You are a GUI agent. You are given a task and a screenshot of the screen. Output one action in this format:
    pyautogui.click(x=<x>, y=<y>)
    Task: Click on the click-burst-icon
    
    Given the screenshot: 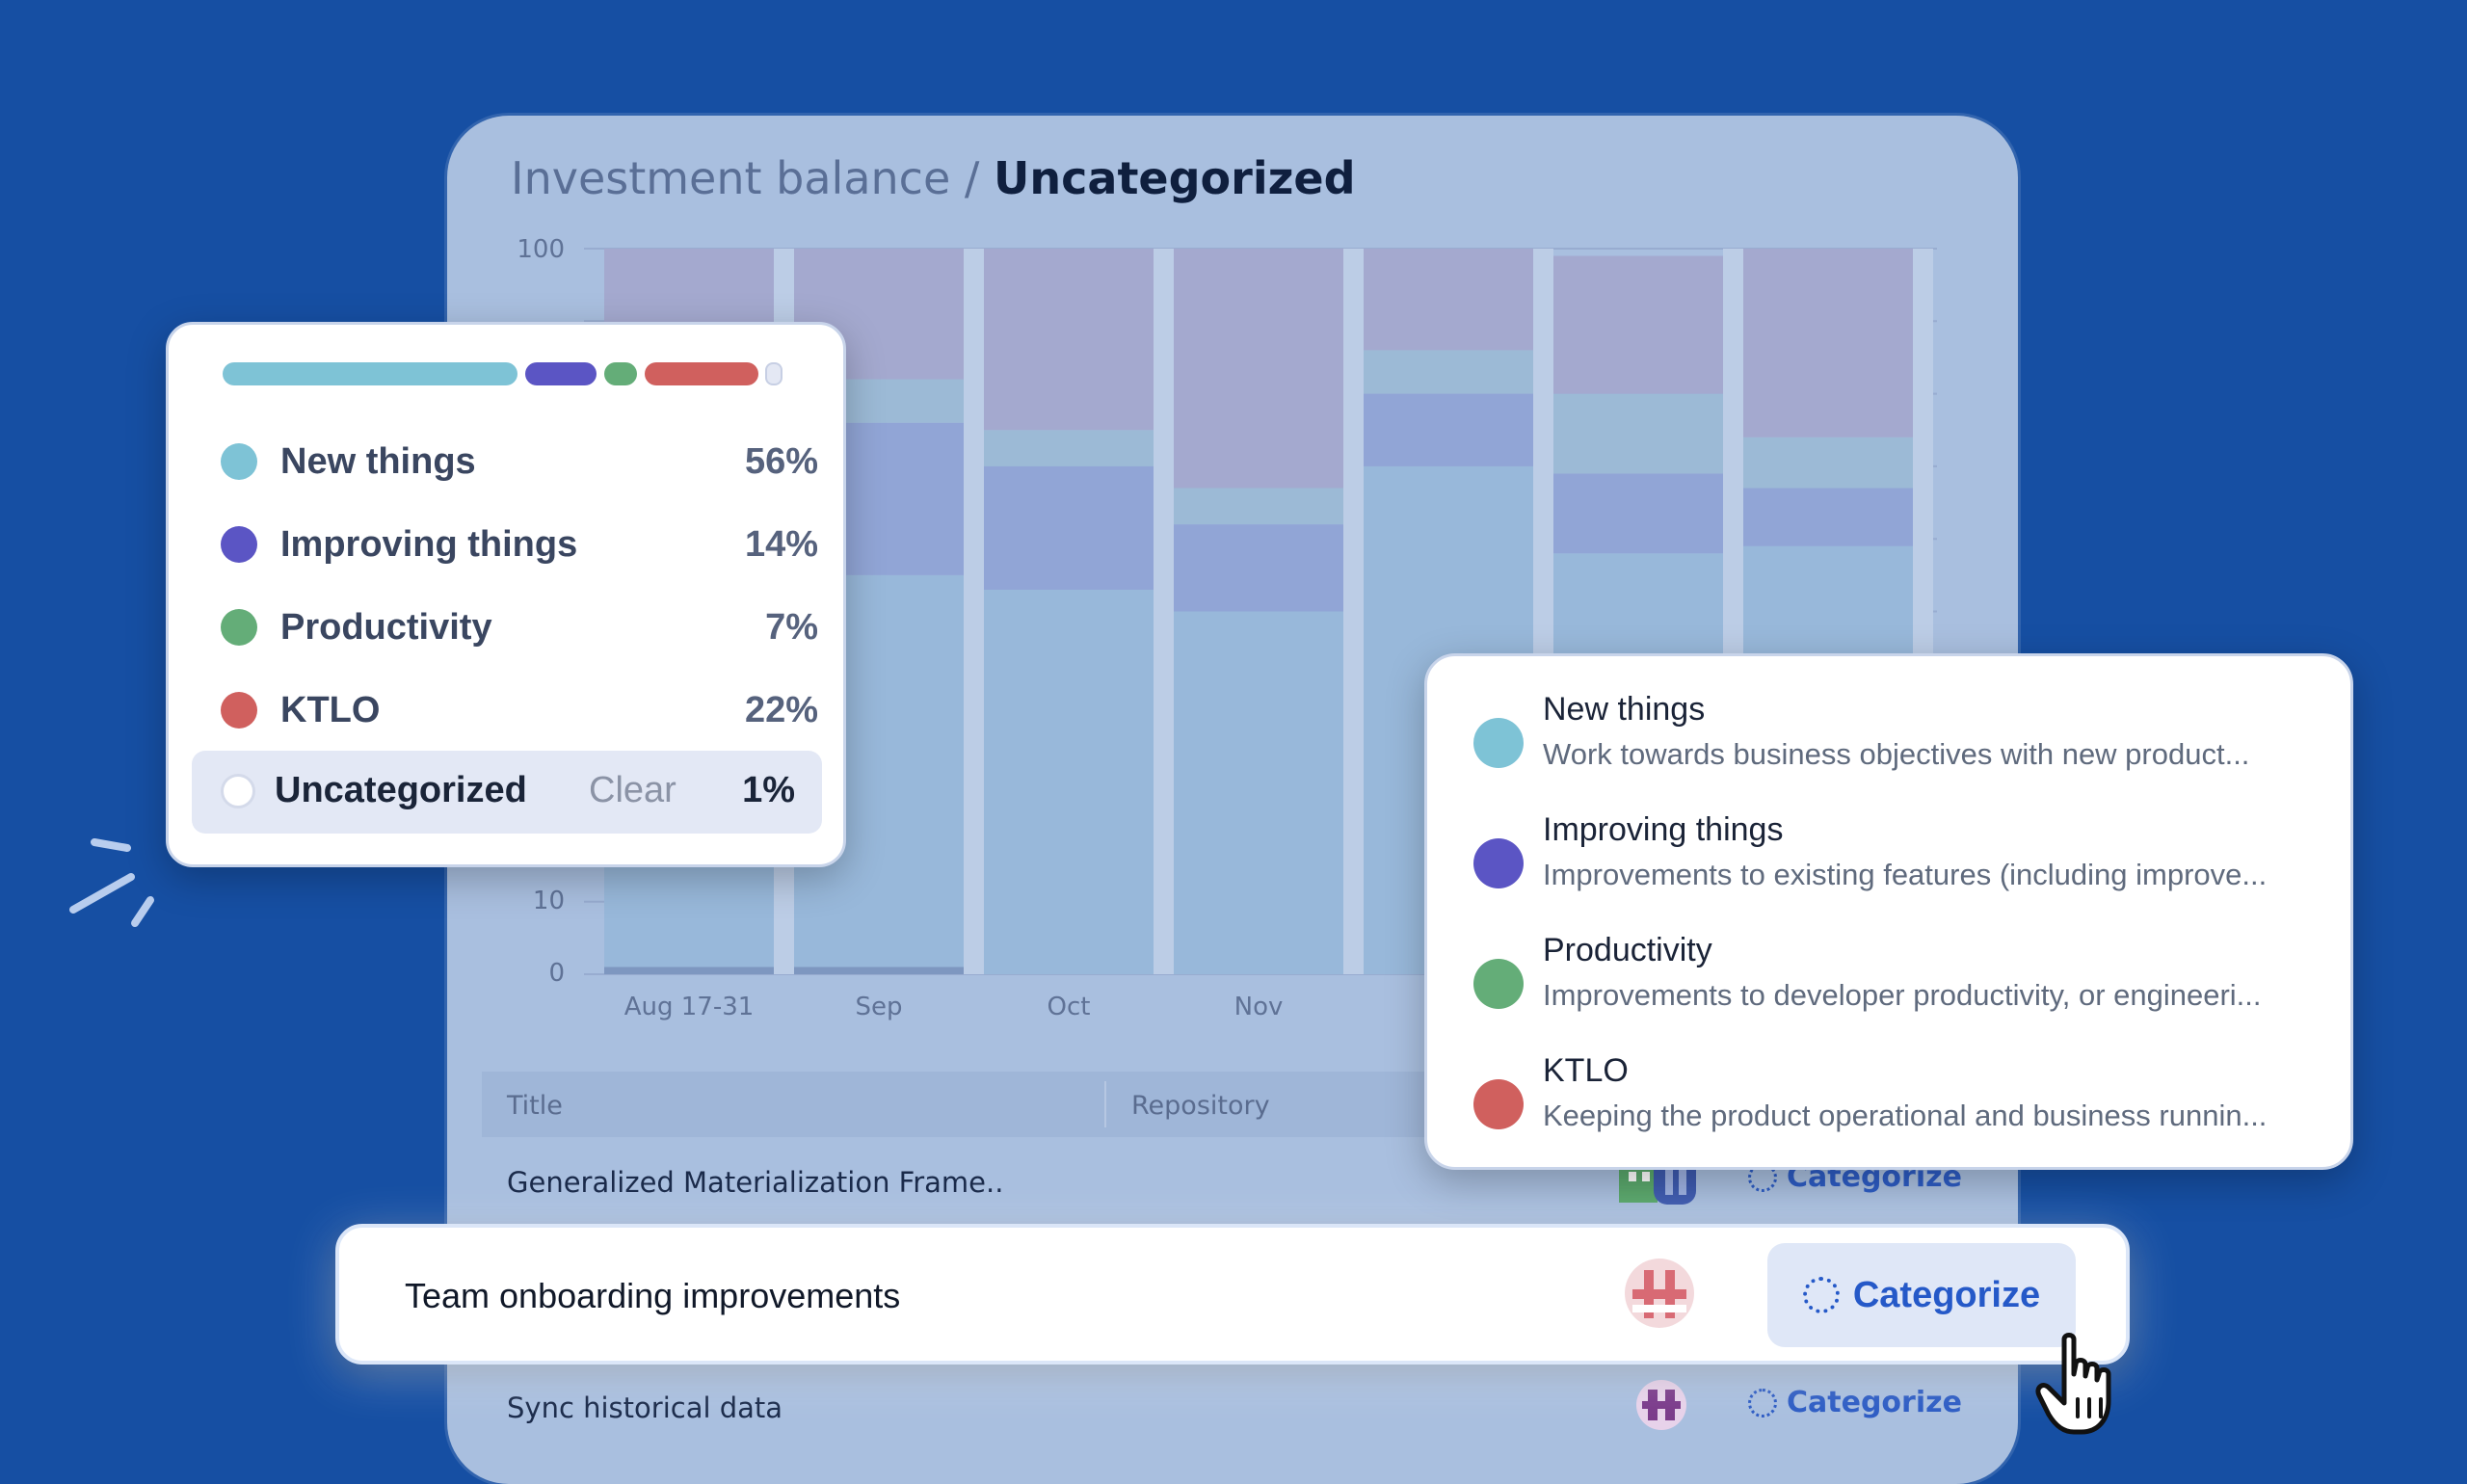 What is the action you would take?
    pyautogui.click(x=111, y=882)
    